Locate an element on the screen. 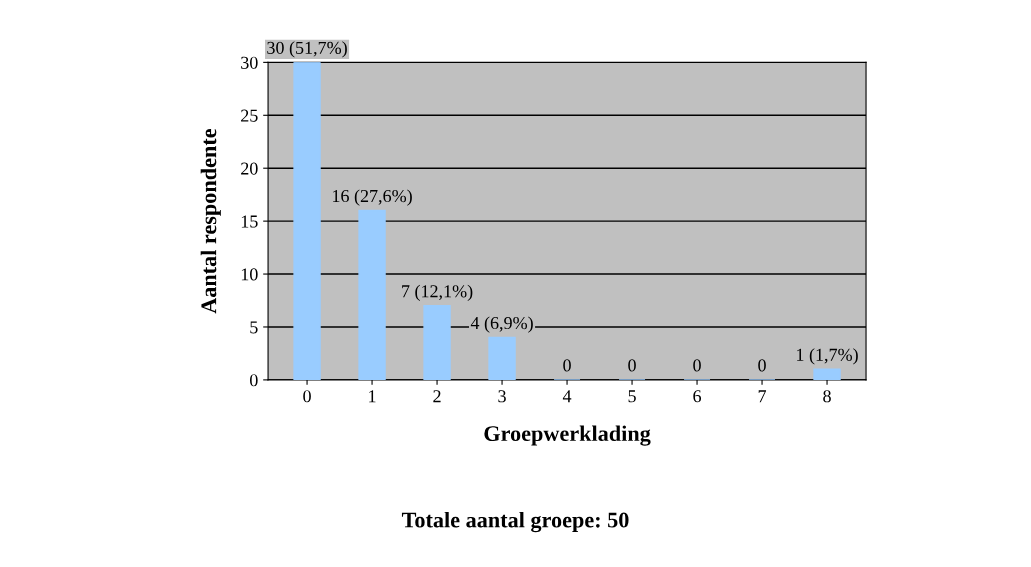 The width and height of the screenshot is (1031, 567). y-tick-label: 30 is located at coordinates (249, 62).